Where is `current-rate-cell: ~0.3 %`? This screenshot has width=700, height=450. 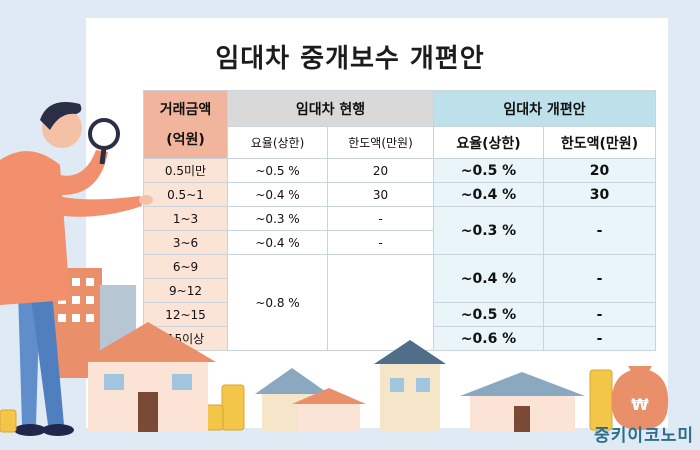
current-rate-cell: ~0.3 % is located at coordinates (277, 218).